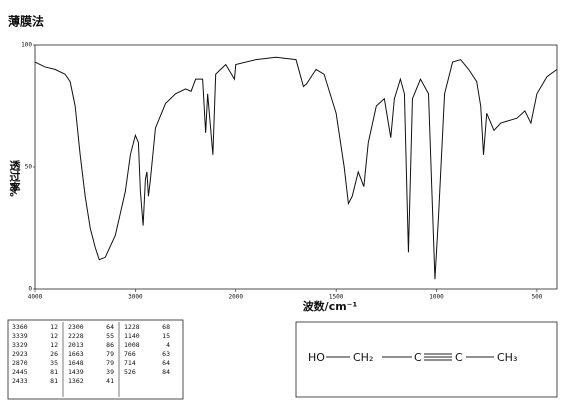 The height and width of the screenshot is (411, 570). What do you see at coordinates (35, 297) in the screenshot?
I see `x-tick-label: 4000` at bounding box center [35, 297].